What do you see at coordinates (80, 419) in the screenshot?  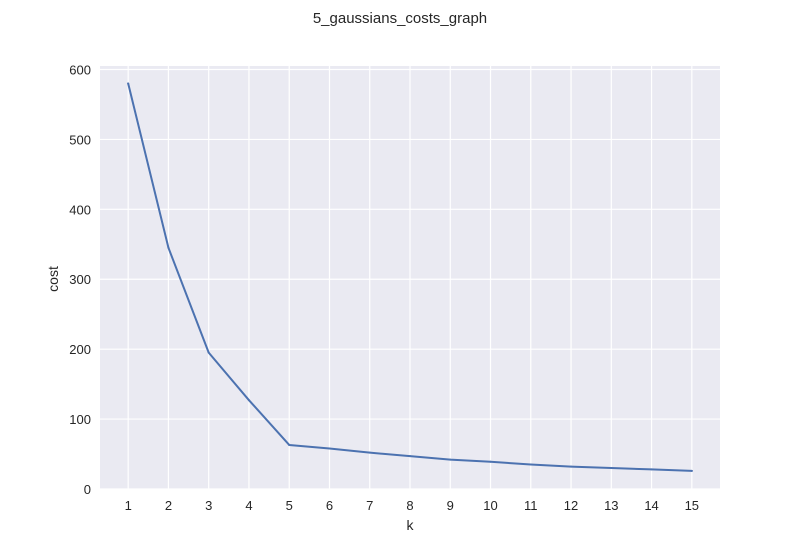 I see `y-tick-label: 100` at bounding box center [80, 419].